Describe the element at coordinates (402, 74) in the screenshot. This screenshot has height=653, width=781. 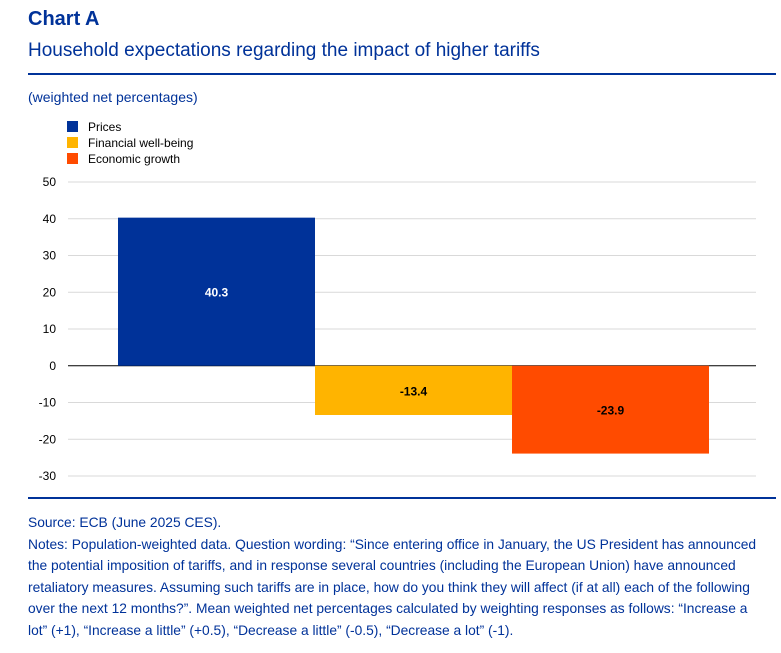
I see `top-divider` at that location.